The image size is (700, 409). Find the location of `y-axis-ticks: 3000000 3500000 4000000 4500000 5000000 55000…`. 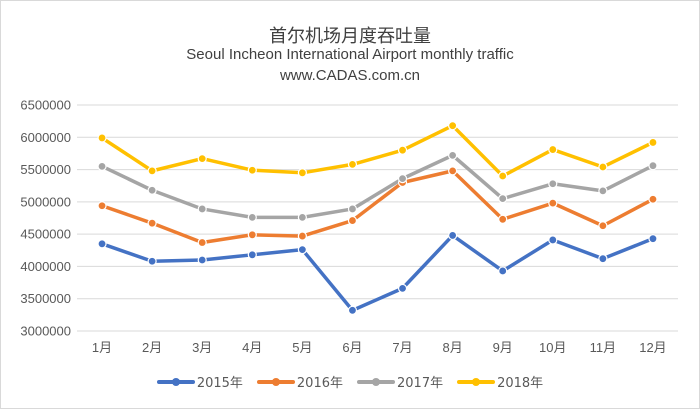

y-axis-ticks: 3000000 3500000 4000000 4500000 5000000 55000… is located at coordinates (45, 218).